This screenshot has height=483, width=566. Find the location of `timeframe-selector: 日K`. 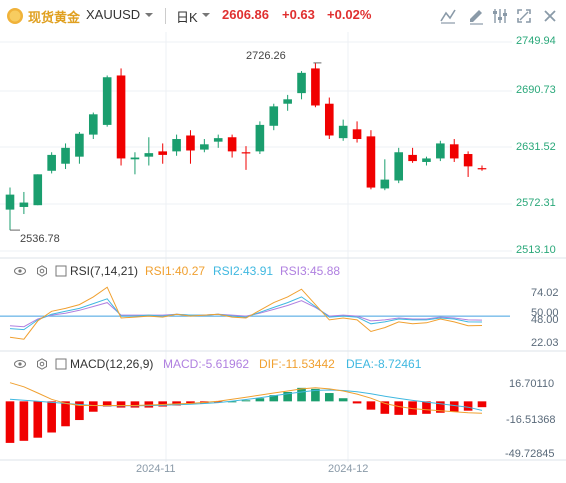

timeframe-selector: 日K is located at coordinates (187, 17).